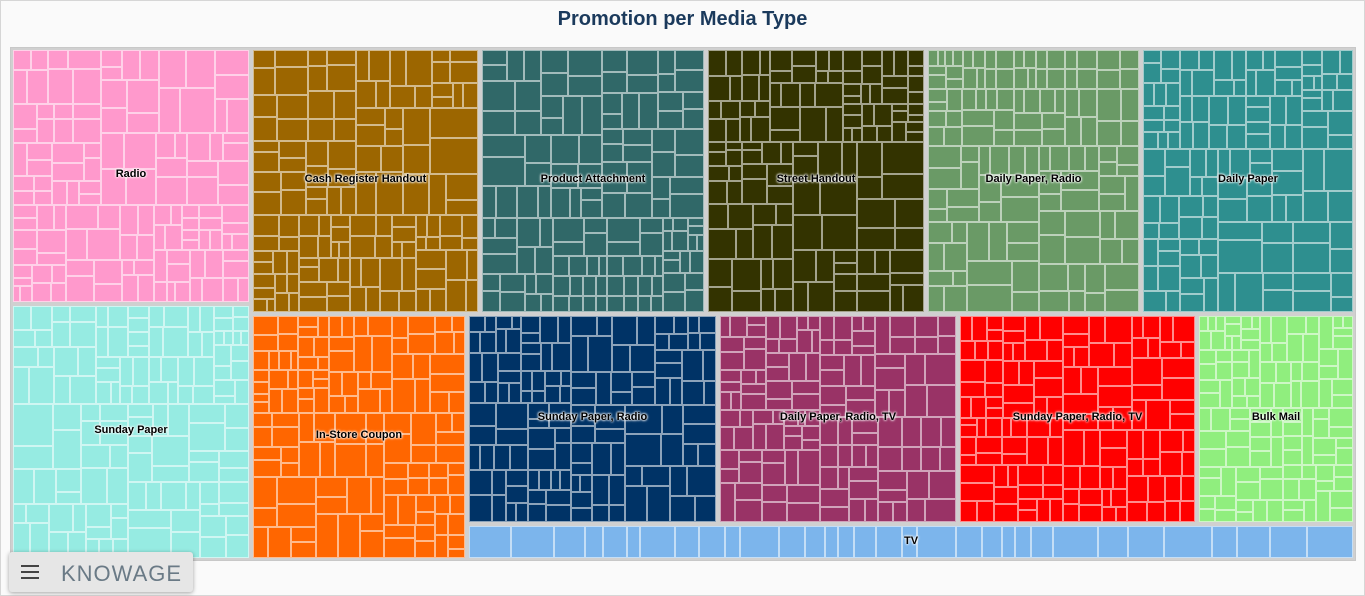 This screenshot has width=1365, height=596. I want to click on treemap-group-tv: TV, so click(911, 542).